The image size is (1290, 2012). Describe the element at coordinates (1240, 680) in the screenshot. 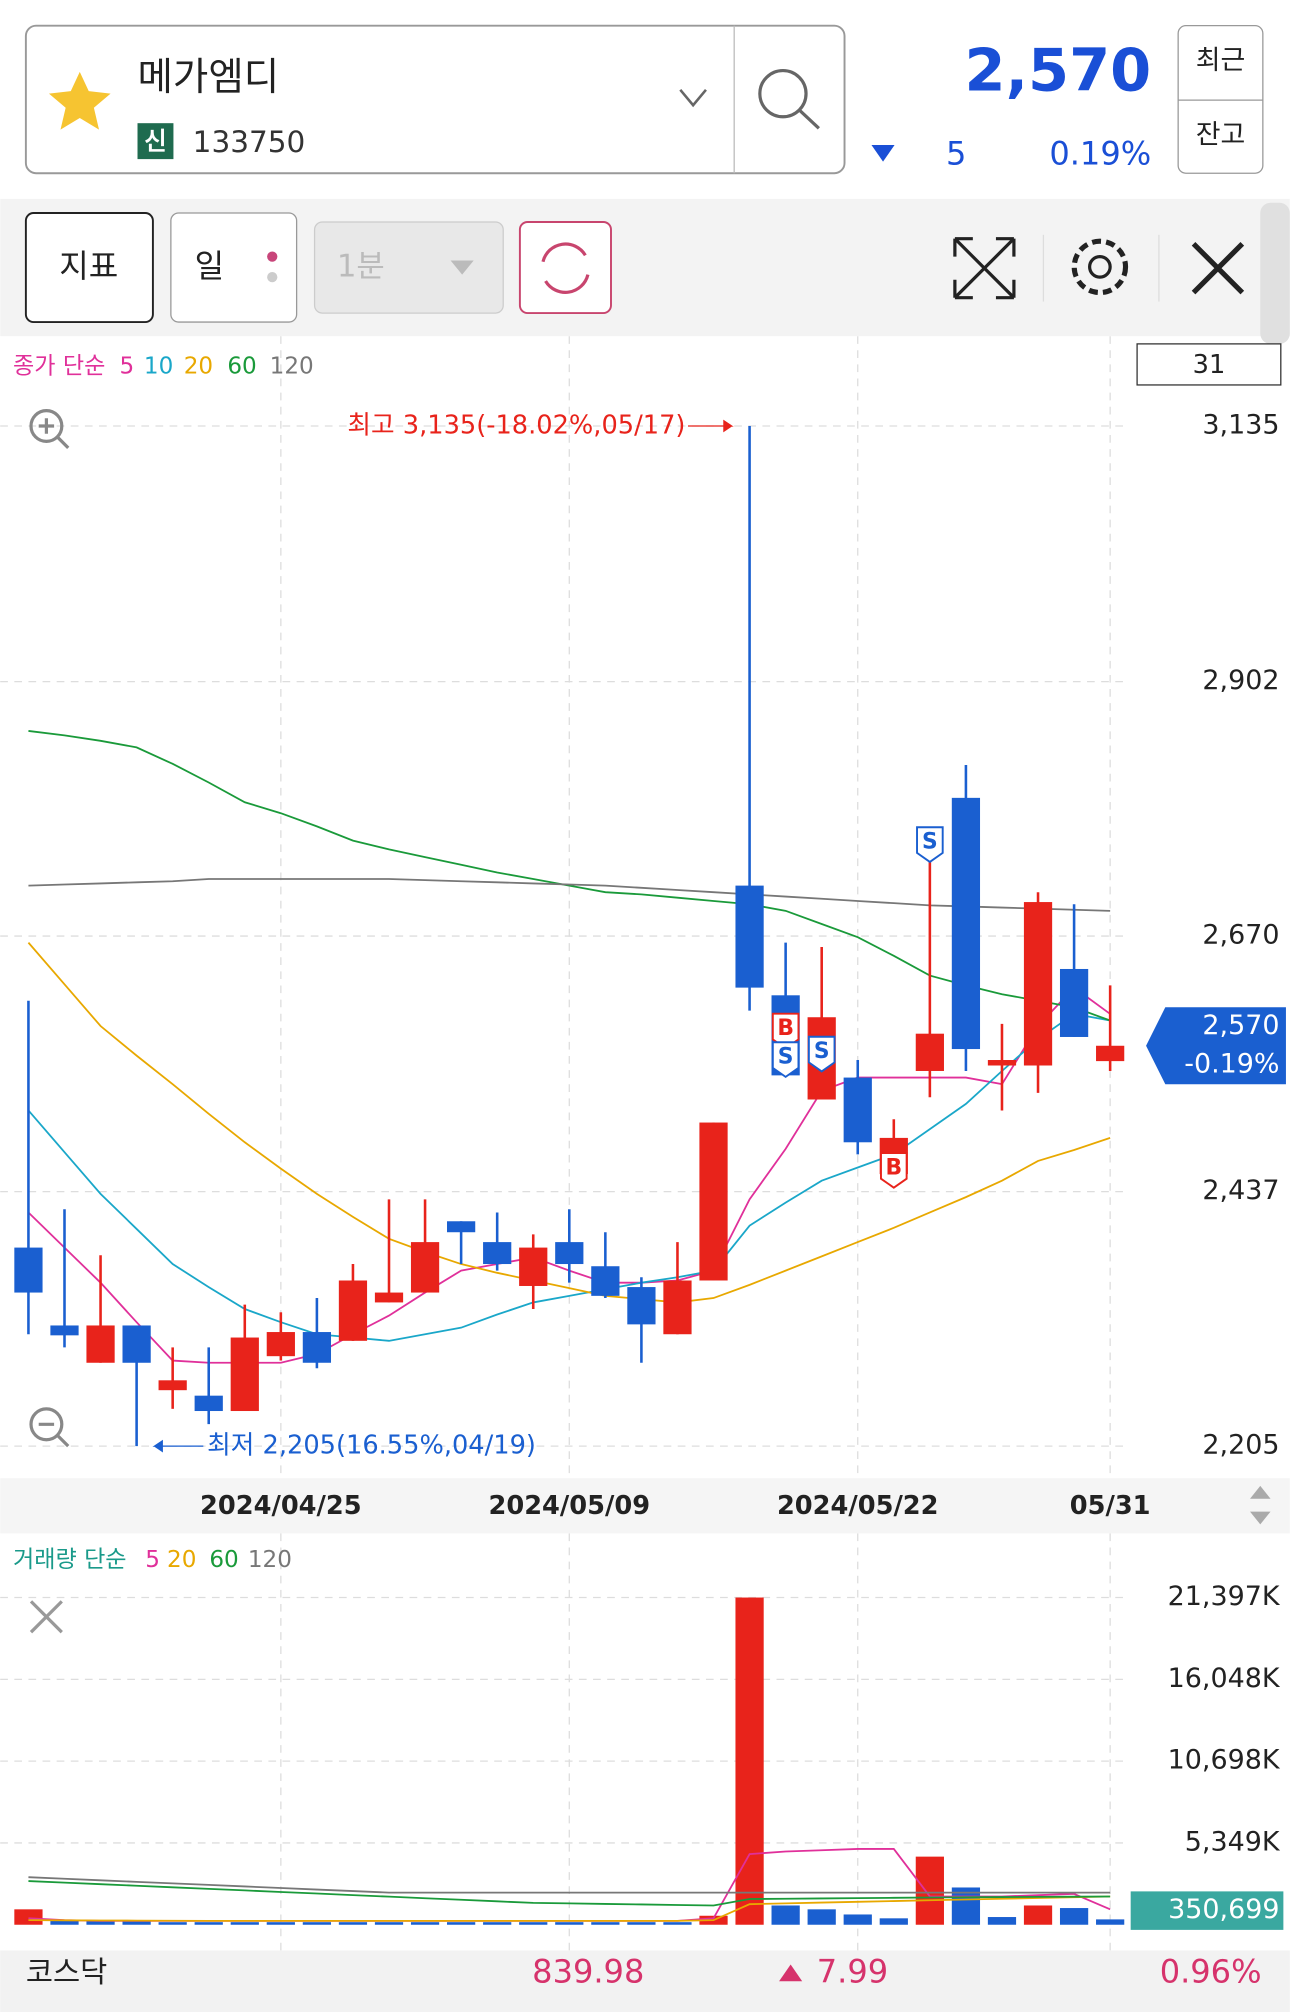

I see `y-tick-label: 2,902` at that location.